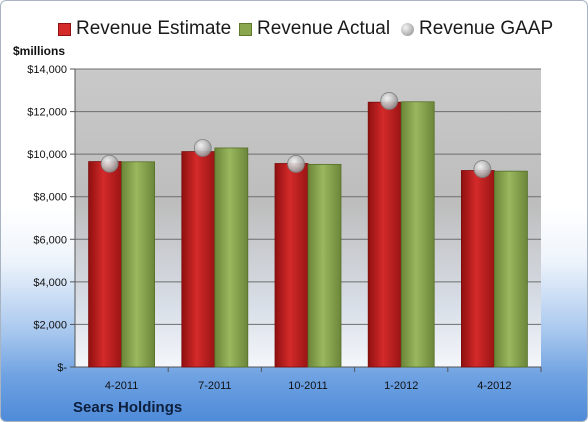 This screenshot has height=422, width=588. What do you see at coordinates (494, 386) in the screenshot?
I see `x-tick-label: 4-2012` at bounding box center [494, 386].